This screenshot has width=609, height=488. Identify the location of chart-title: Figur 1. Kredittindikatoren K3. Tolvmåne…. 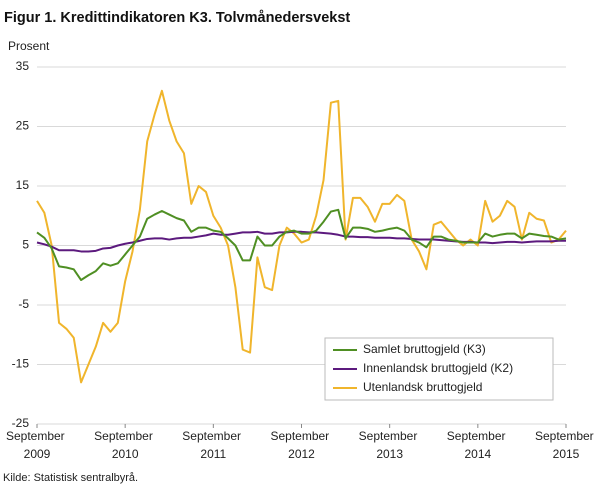
(177, 18).